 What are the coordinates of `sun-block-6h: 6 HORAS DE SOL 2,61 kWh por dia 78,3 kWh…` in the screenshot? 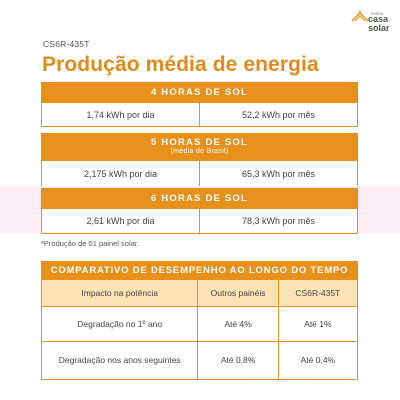 It's located at (199, 211).